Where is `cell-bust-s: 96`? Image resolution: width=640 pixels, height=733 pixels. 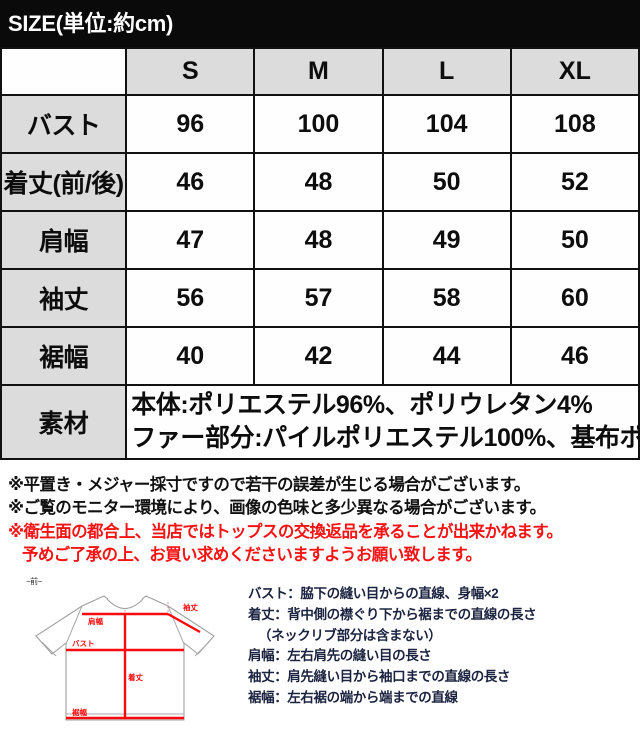 cell-bust-s: 96 is located at coordinates (190, 124).